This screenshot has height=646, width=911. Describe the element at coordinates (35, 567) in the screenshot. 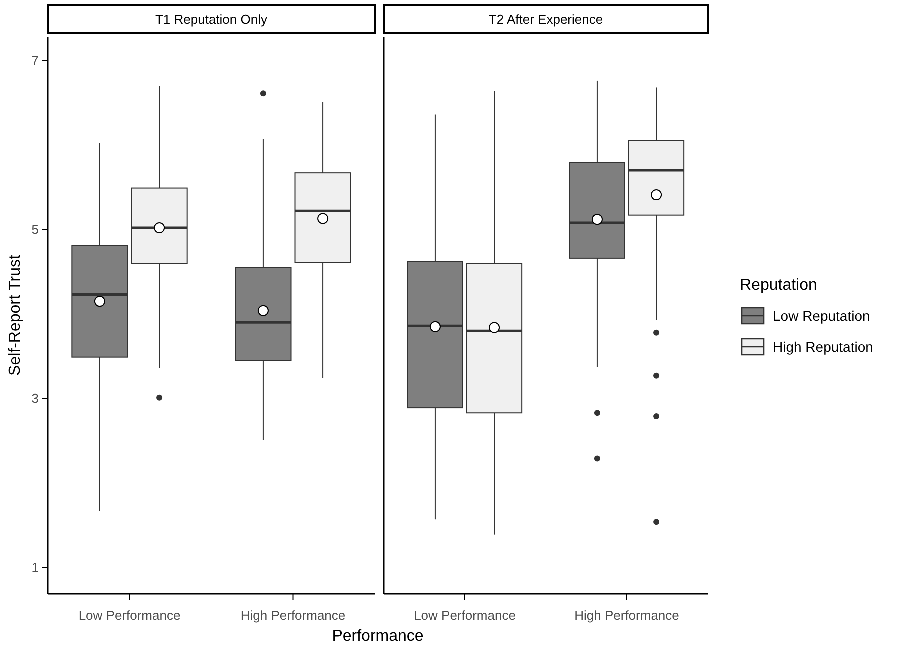

I see `y-tick-label: 1` at that location.